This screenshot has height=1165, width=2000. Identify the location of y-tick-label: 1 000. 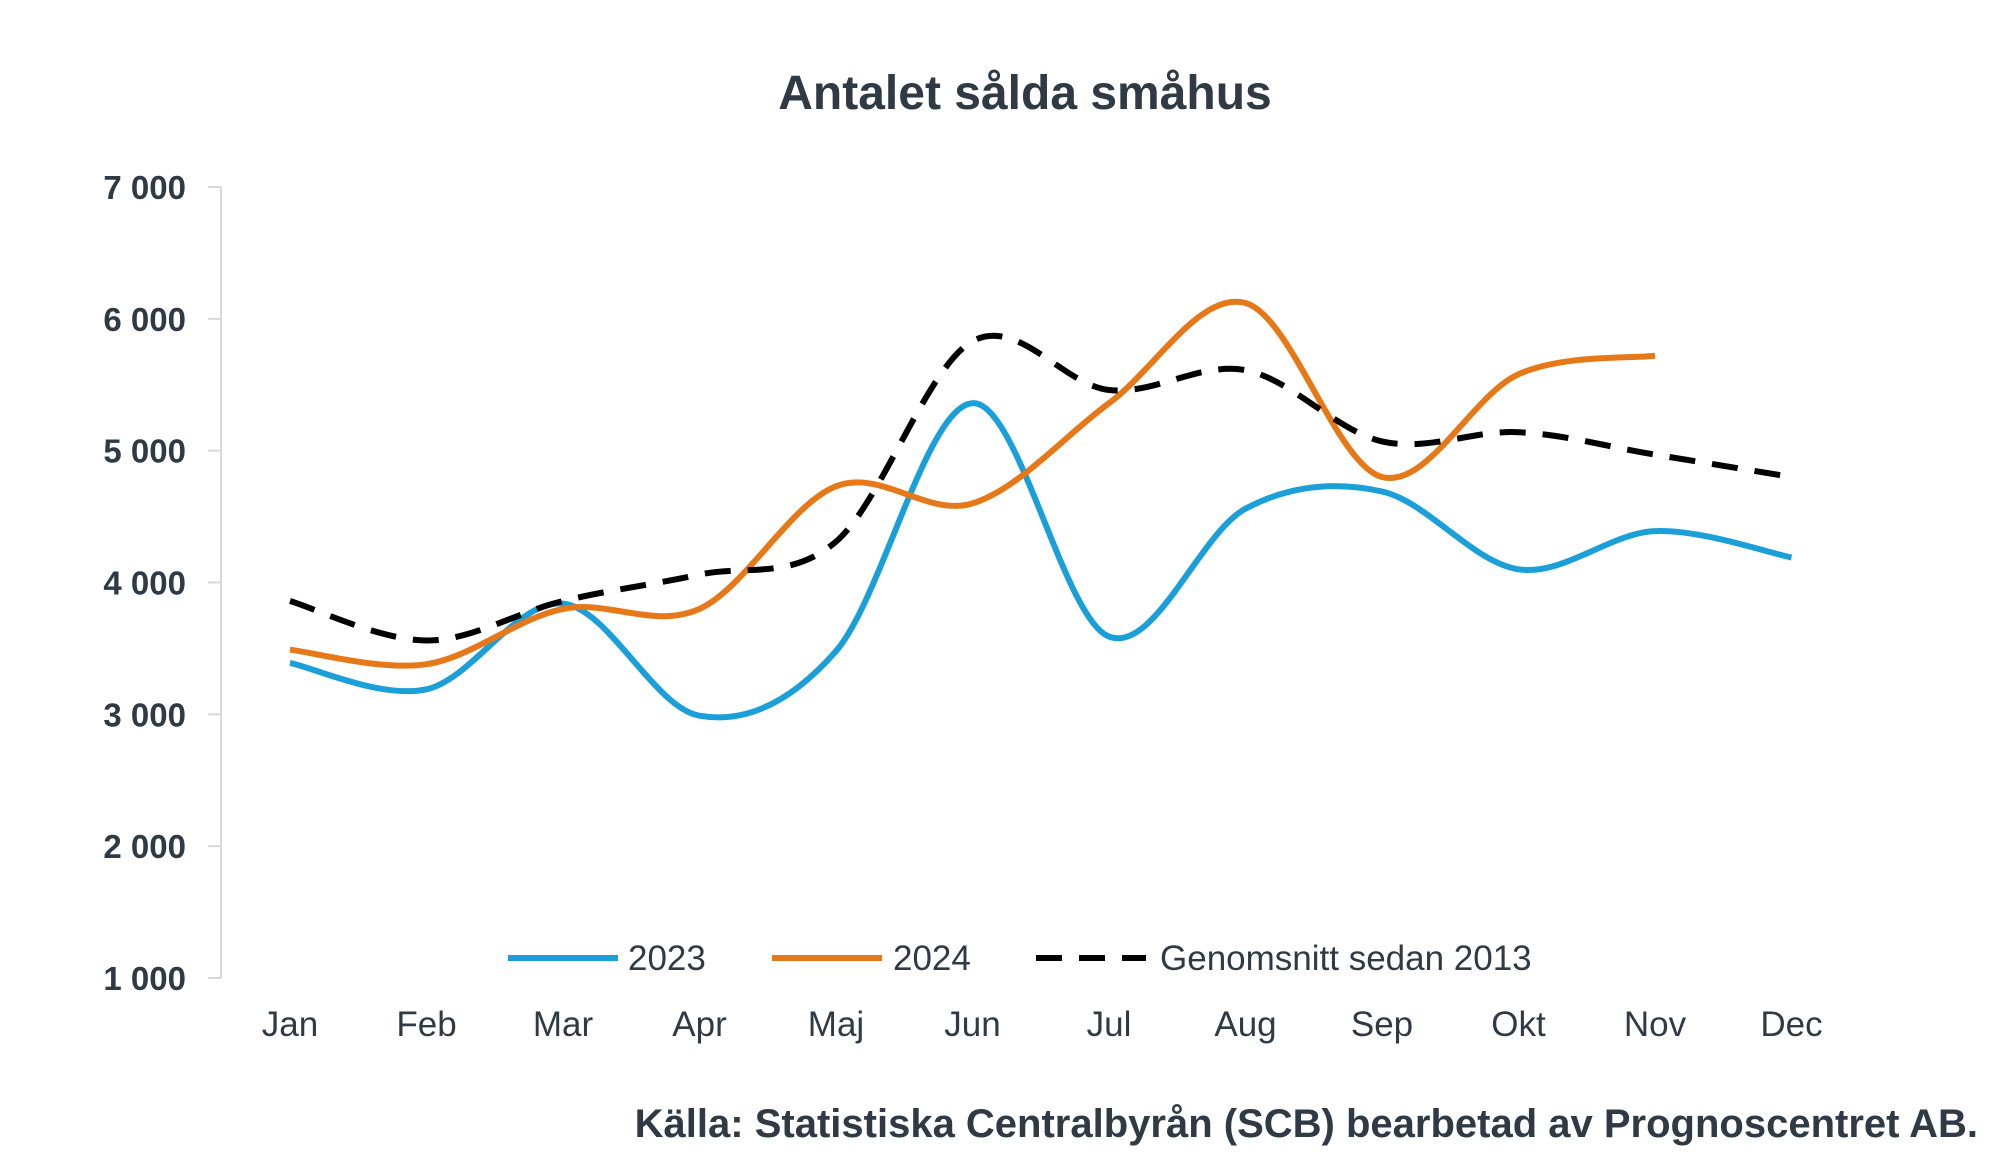
(144, 978).